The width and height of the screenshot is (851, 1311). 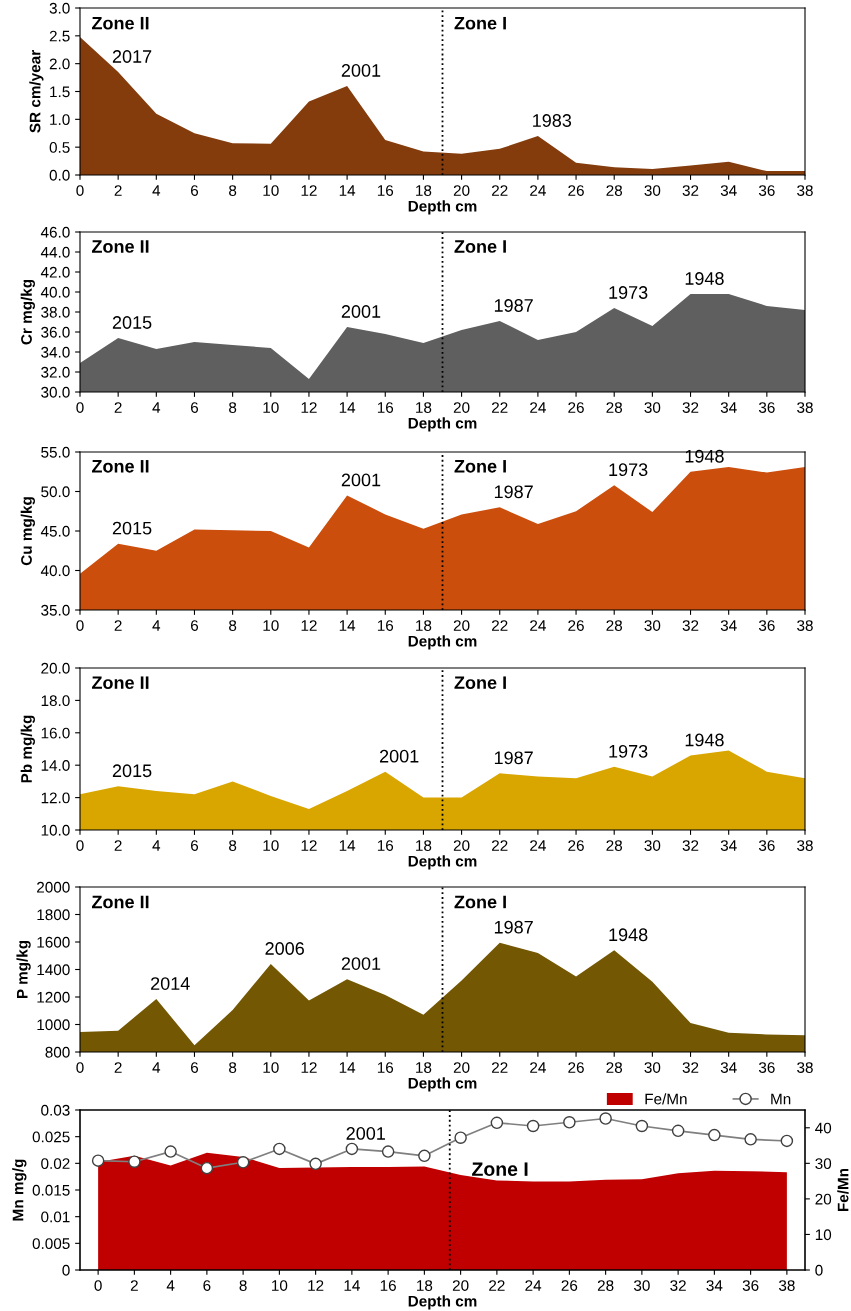 What do you see at coordinates (55, 701) in the screenshot?
I see `y-tick-label: 18.0` at bounding box center [55, 701].